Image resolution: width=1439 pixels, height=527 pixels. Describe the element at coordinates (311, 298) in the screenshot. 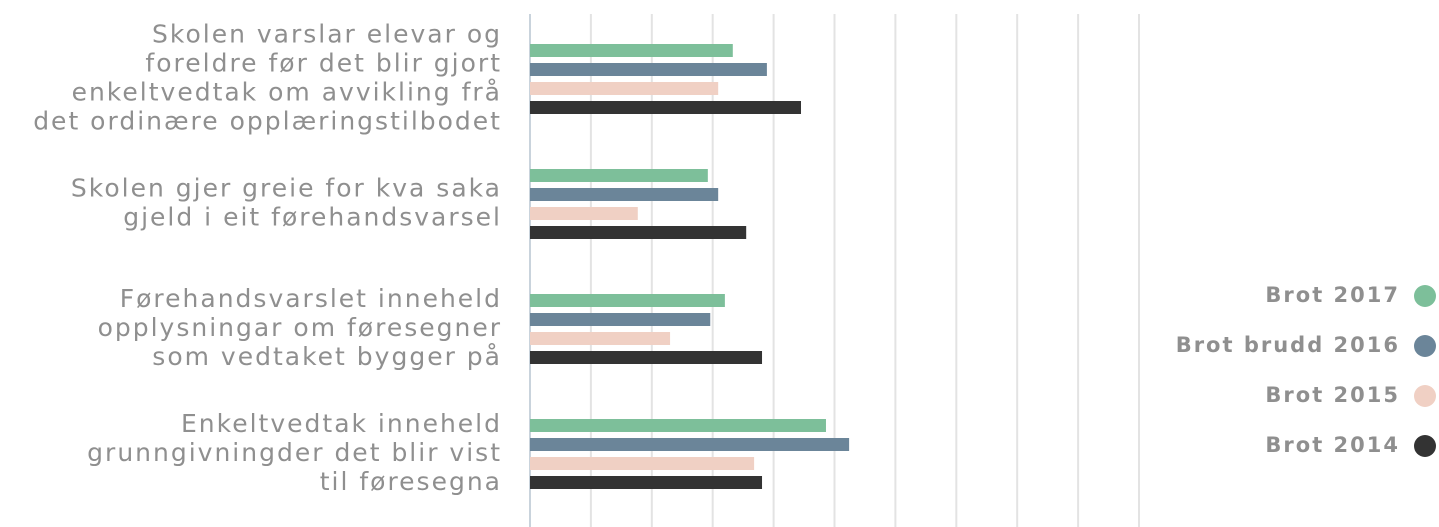

I see `category-label: Førehandsvarslet inneheld` at that location.